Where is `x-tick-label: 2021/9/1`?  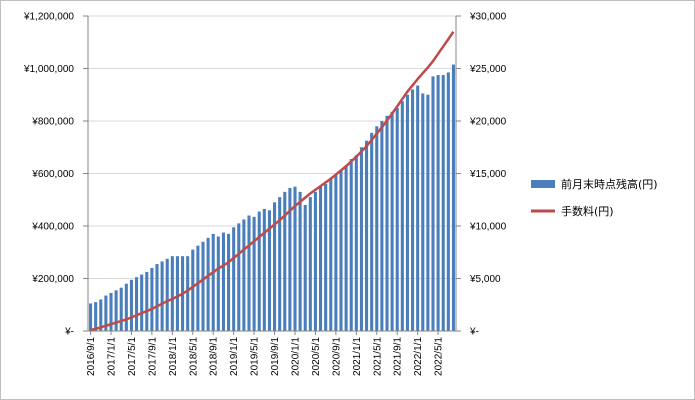
x-tick-label: 2021/9/1 is located at coordinates (398, 356).